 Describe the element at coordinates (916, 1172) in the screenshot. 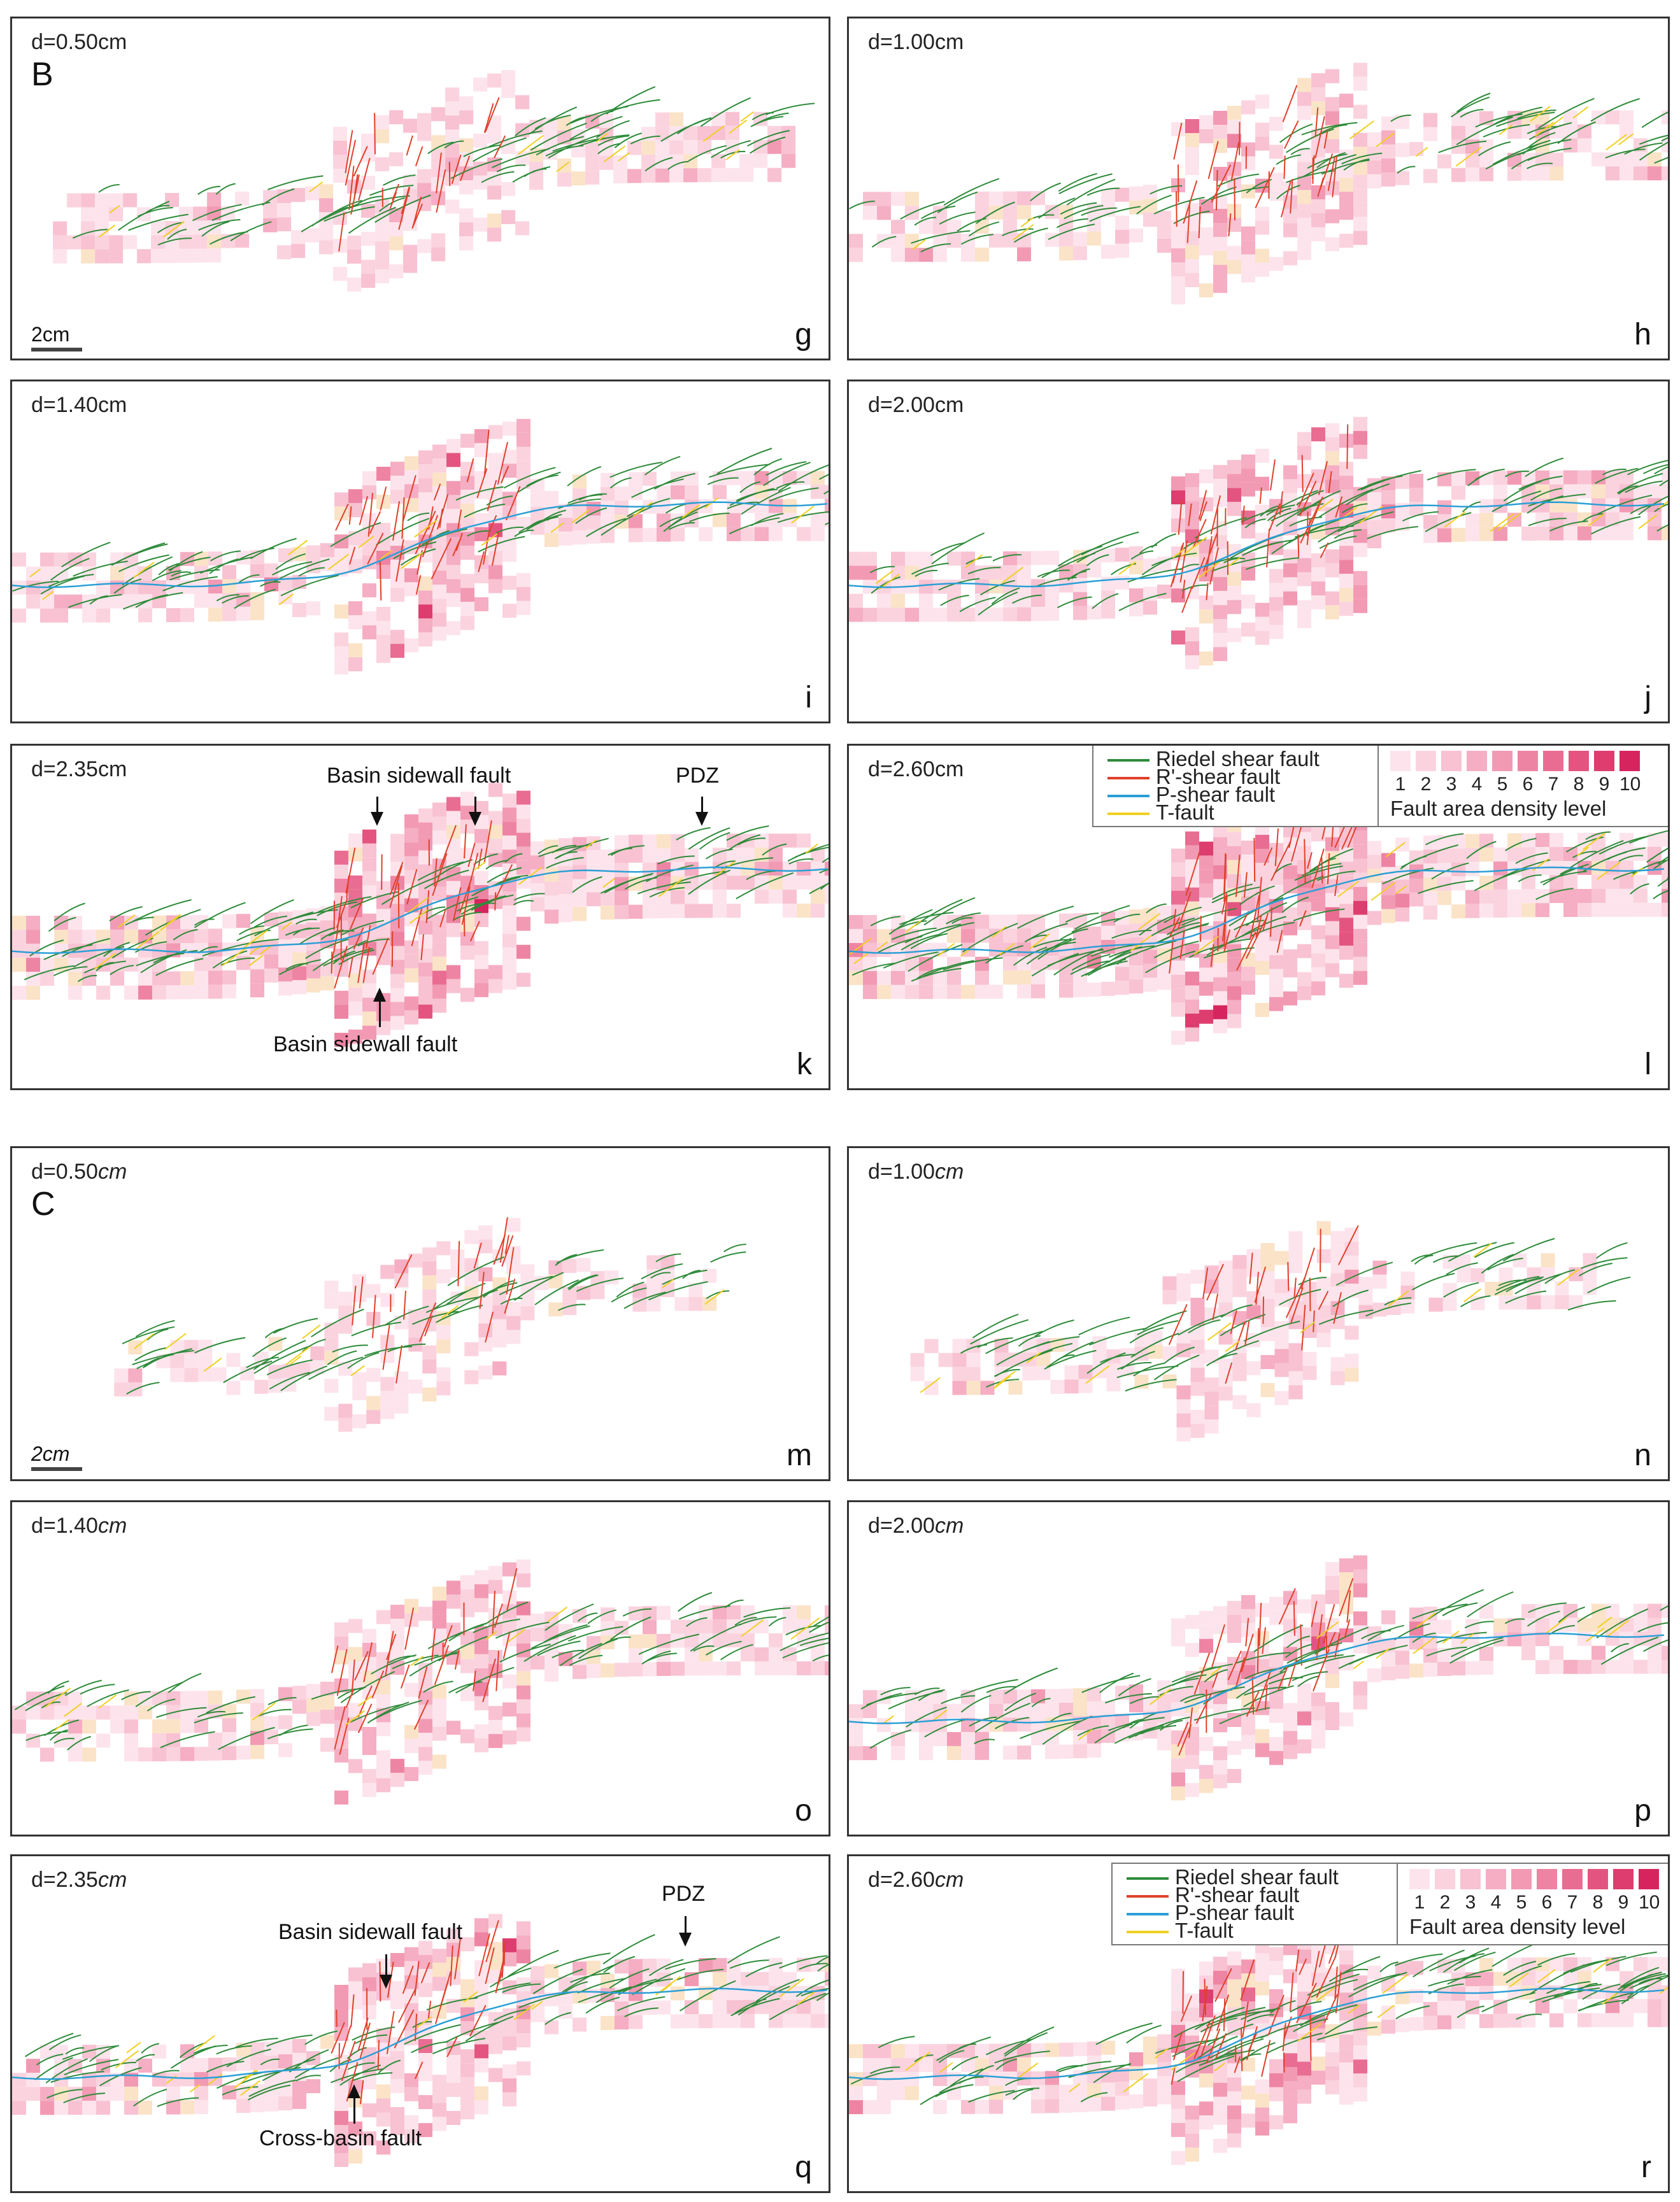

I see `displacement-label: d=1.00cm` at that location.